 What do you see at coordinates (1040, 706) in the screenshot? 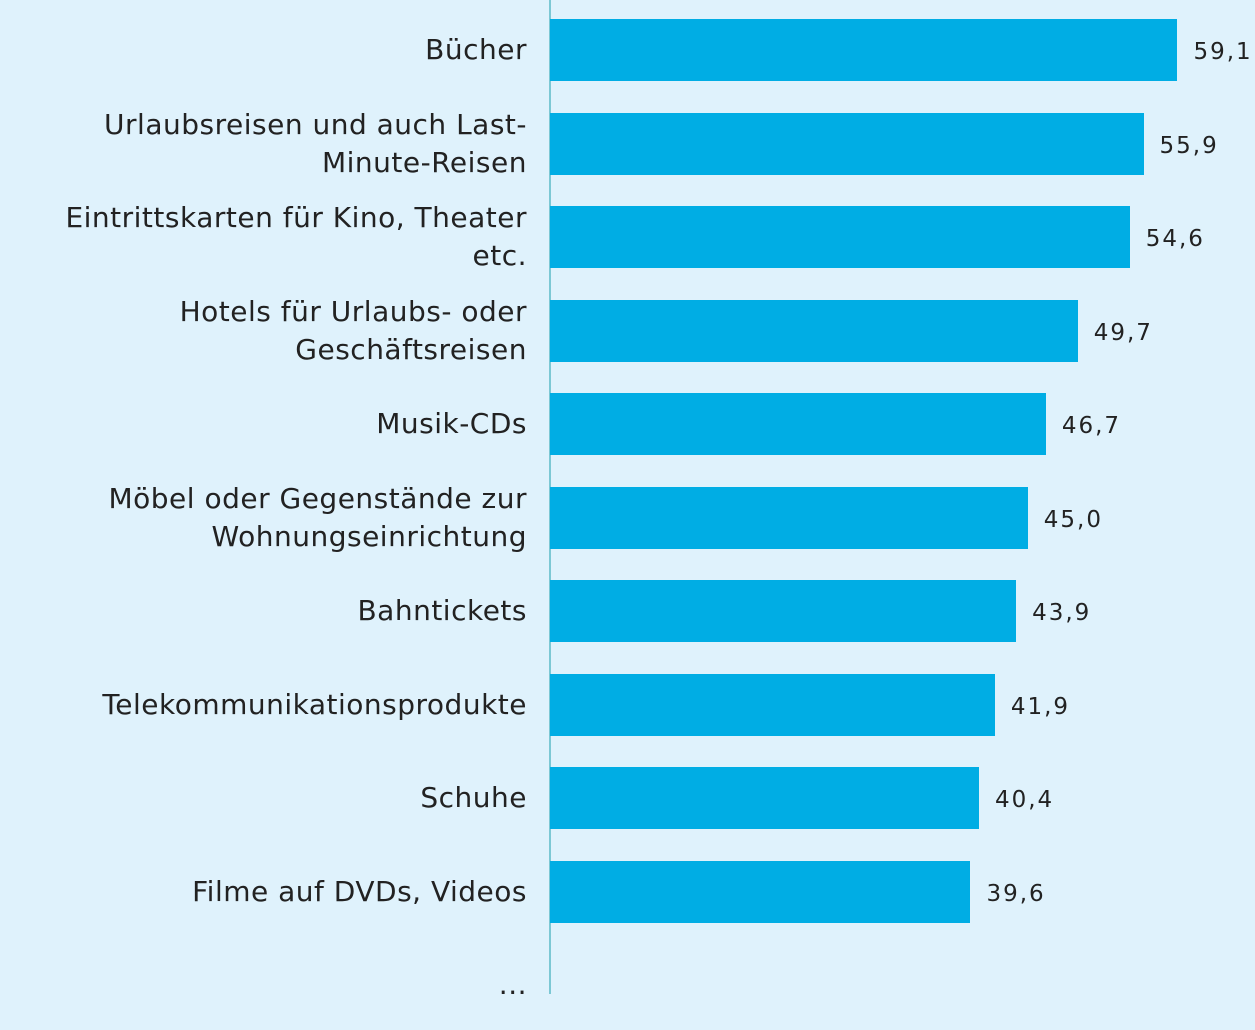
I see `value-label: 41,9` at bounding box center [1040, 706].